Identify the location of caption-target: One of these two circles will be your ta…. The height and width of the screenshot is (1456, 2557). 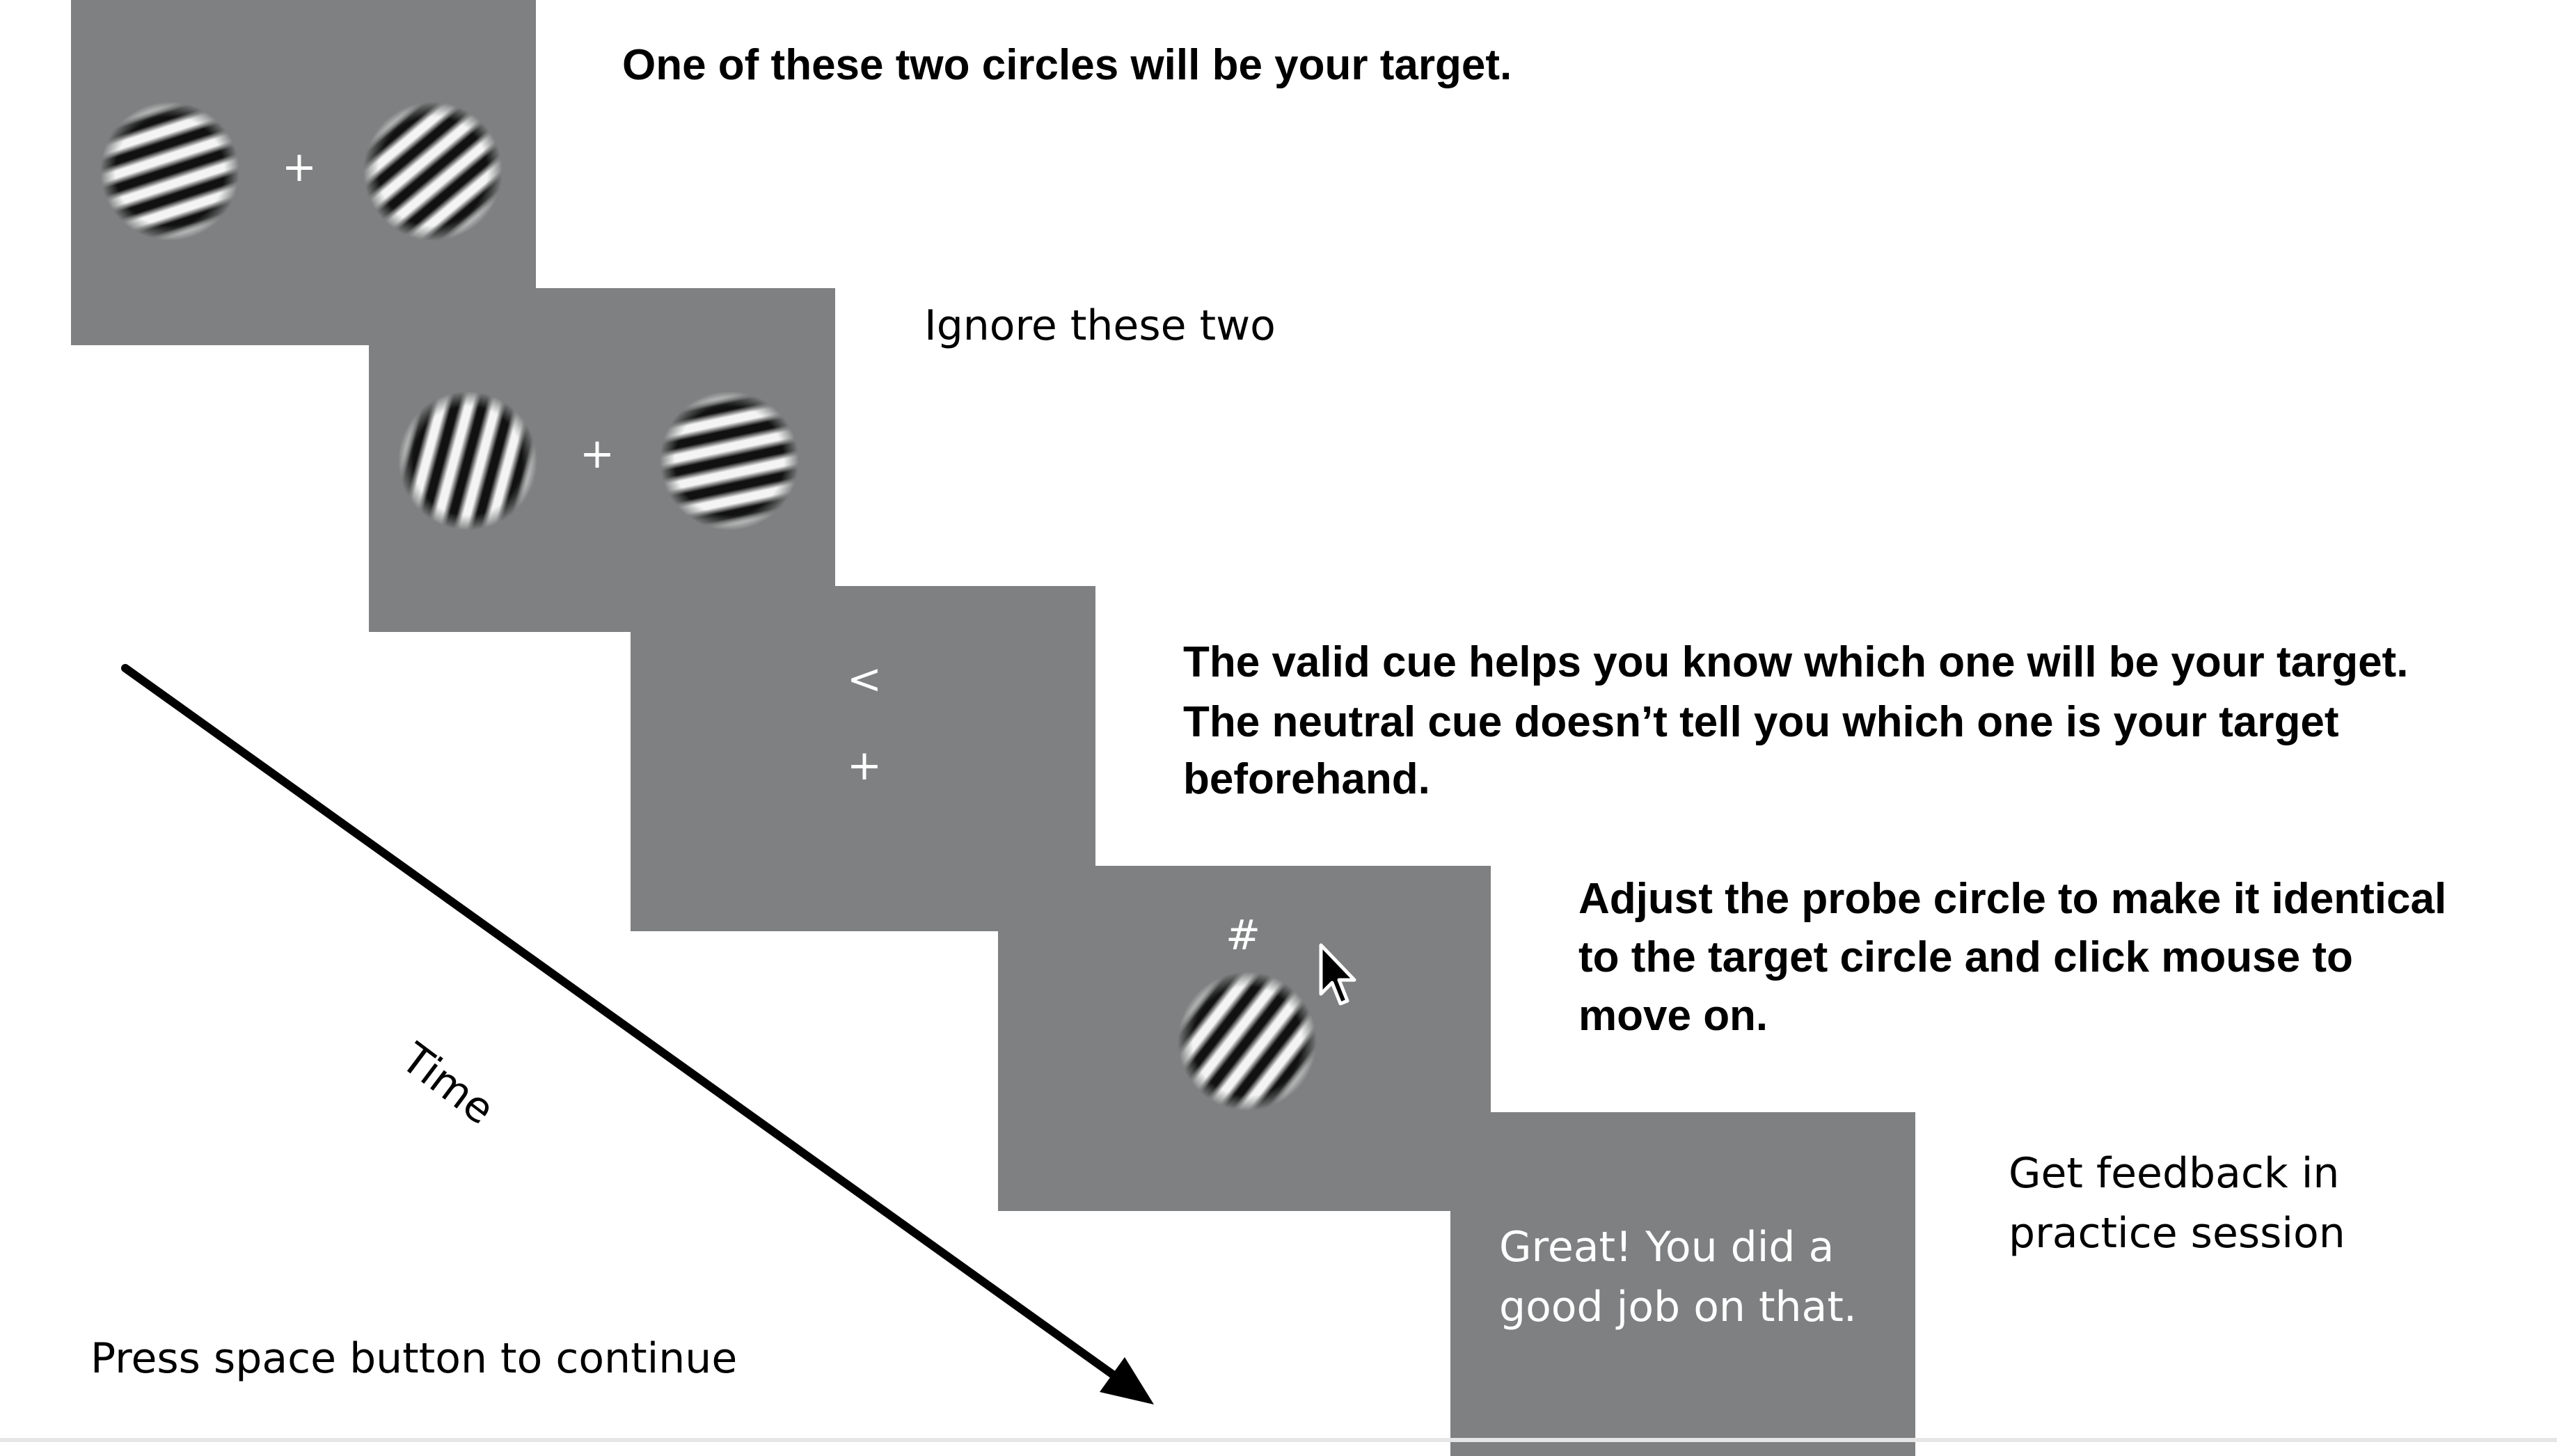
(1067, 65).